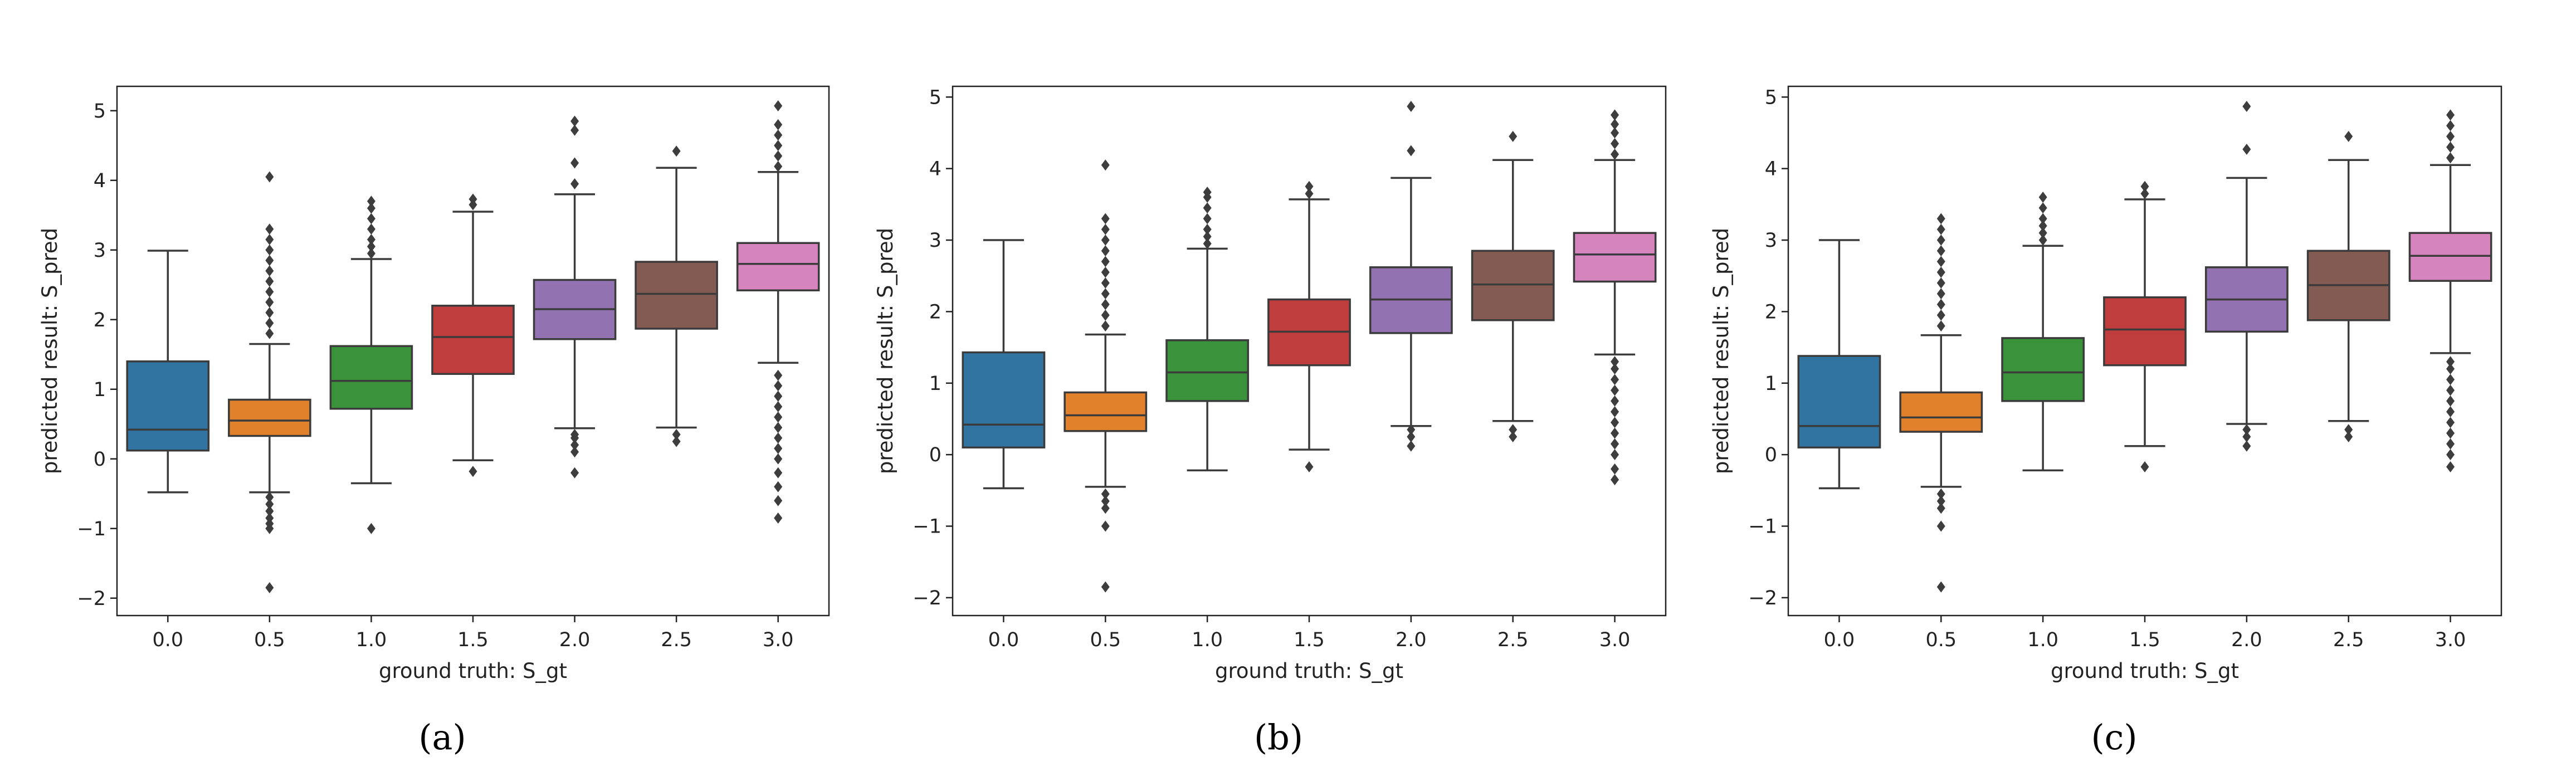 The width and height of the screenshot is (2576, 781). What do you see at coordinates (935, 241) in the screenshot?
I see `y-tick-label: 3` at bounding box center [935, 241].